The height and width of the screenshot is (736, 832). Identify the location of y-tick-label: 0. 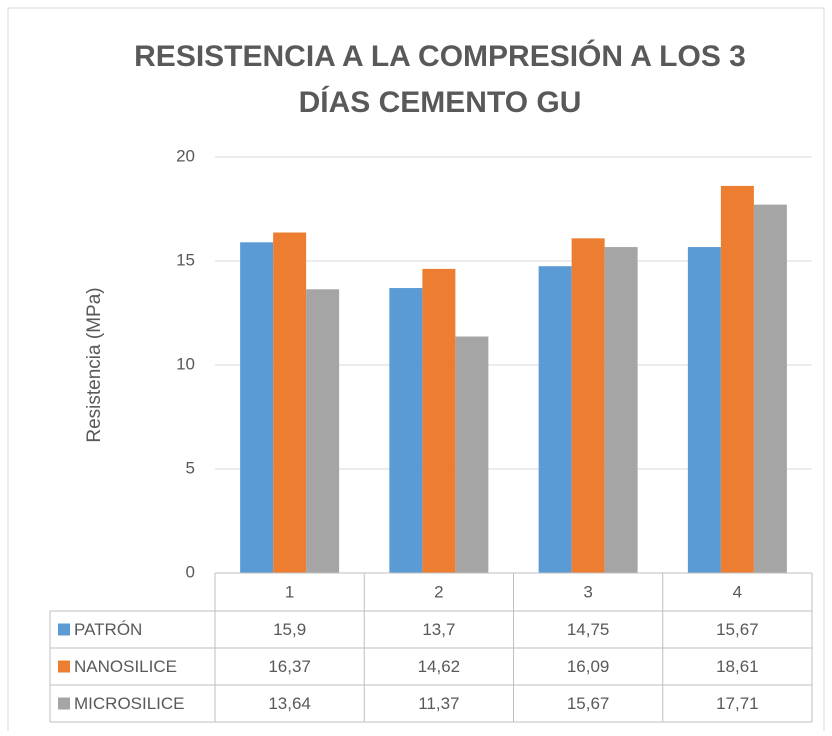
(190, 571).